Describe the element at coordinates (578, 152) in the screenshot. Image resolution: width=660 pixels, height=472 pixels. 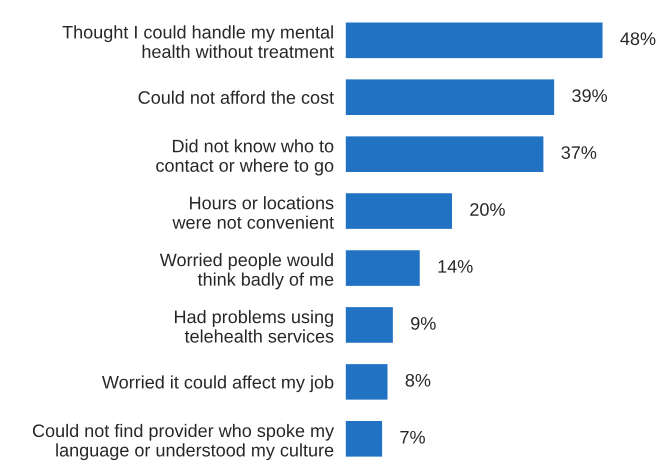
I see `data-label: 37%` at that location.